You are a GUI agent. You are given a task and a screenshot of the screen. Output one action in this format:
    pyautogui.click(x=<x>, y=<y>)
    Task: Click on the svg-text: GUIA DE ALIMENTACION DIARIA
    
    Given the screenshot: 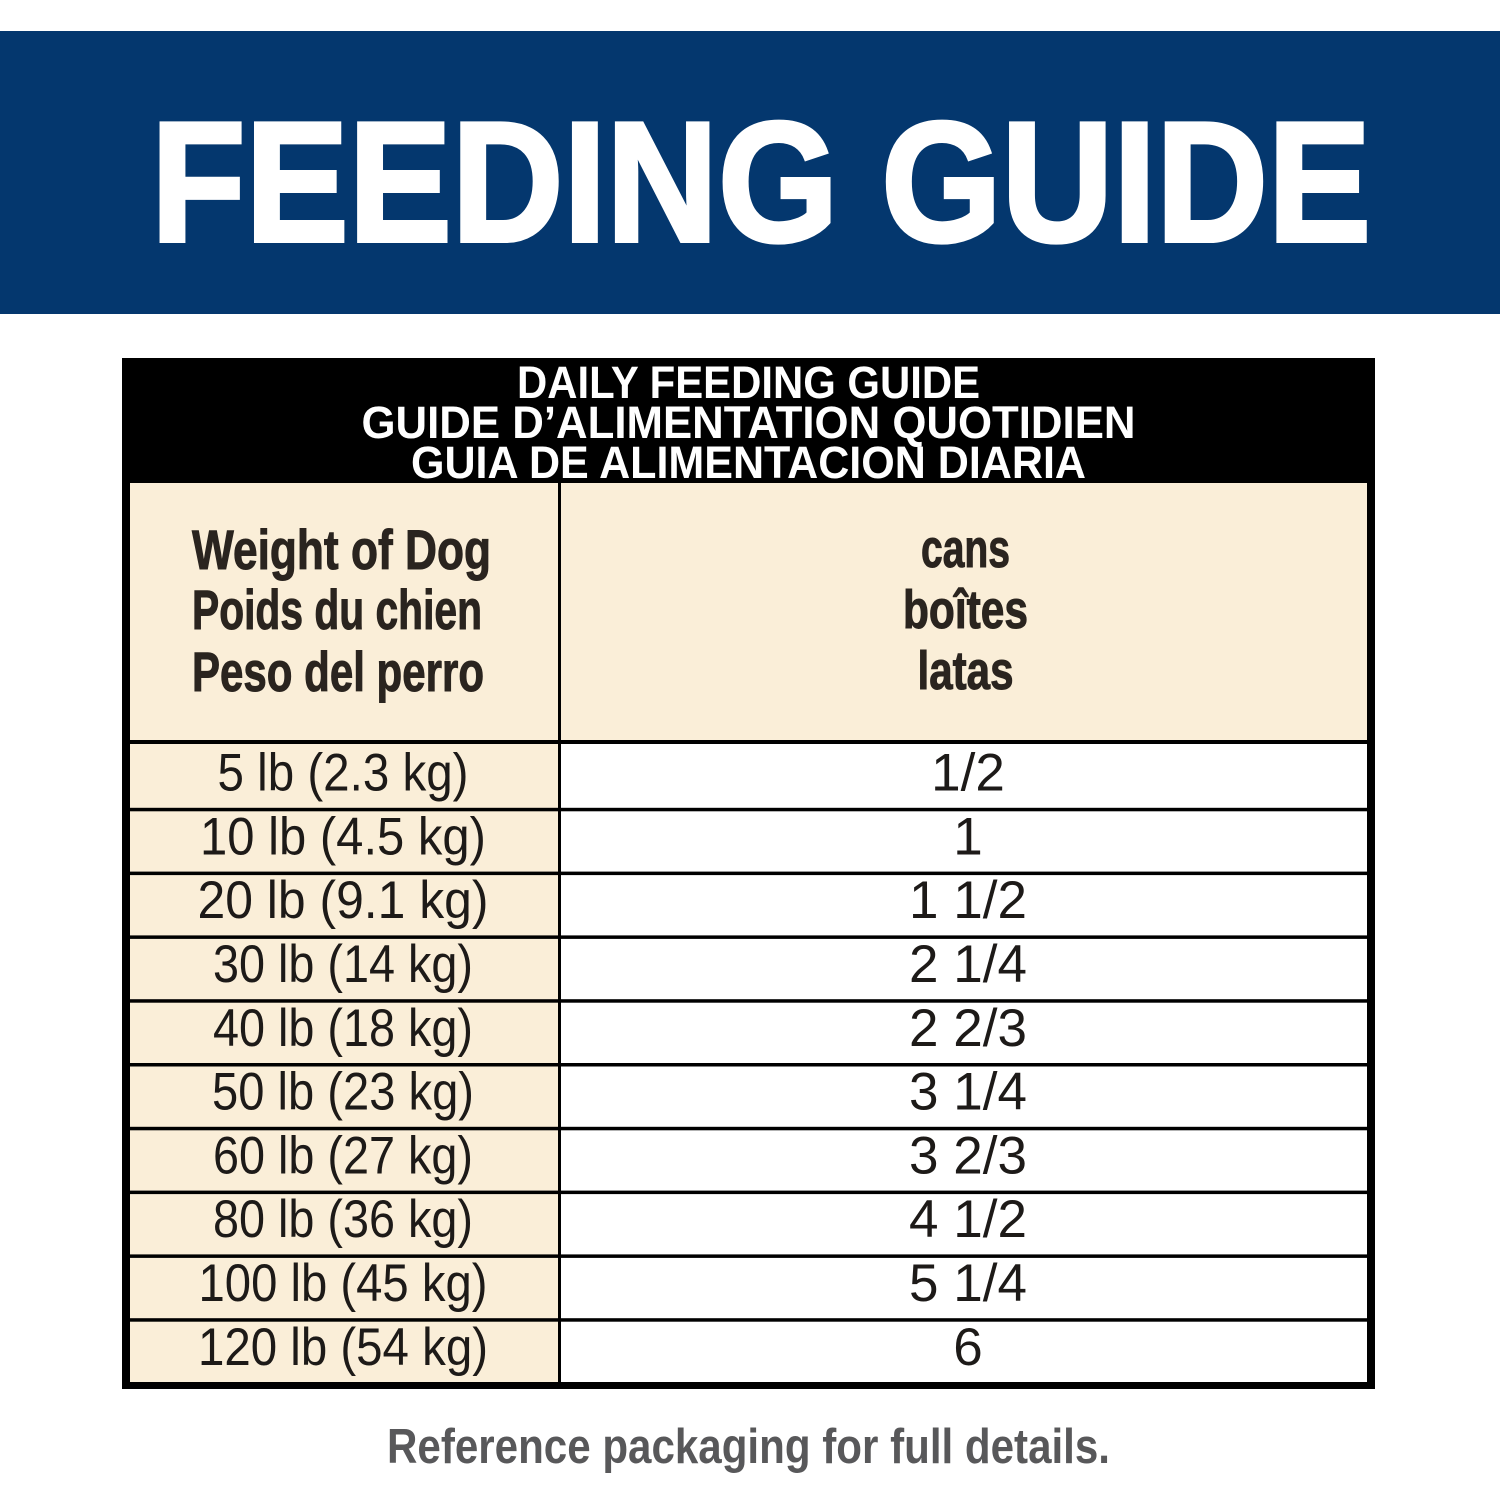 What is the action you would take?
    pyautogui.click(x=748, y=462)
    